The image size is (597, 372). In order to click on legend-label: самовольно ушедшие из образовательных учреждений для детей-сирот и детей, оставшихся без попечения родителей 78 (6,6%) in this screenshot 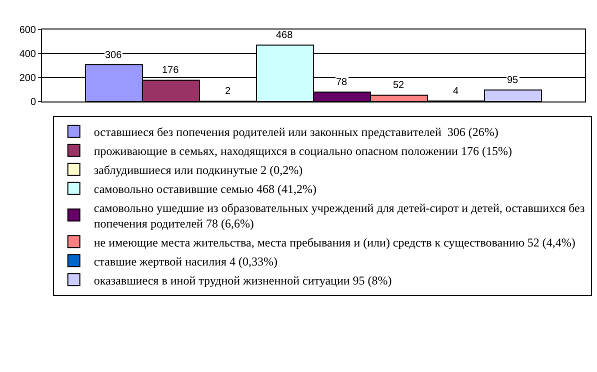, I will do `click(340, 215)`.